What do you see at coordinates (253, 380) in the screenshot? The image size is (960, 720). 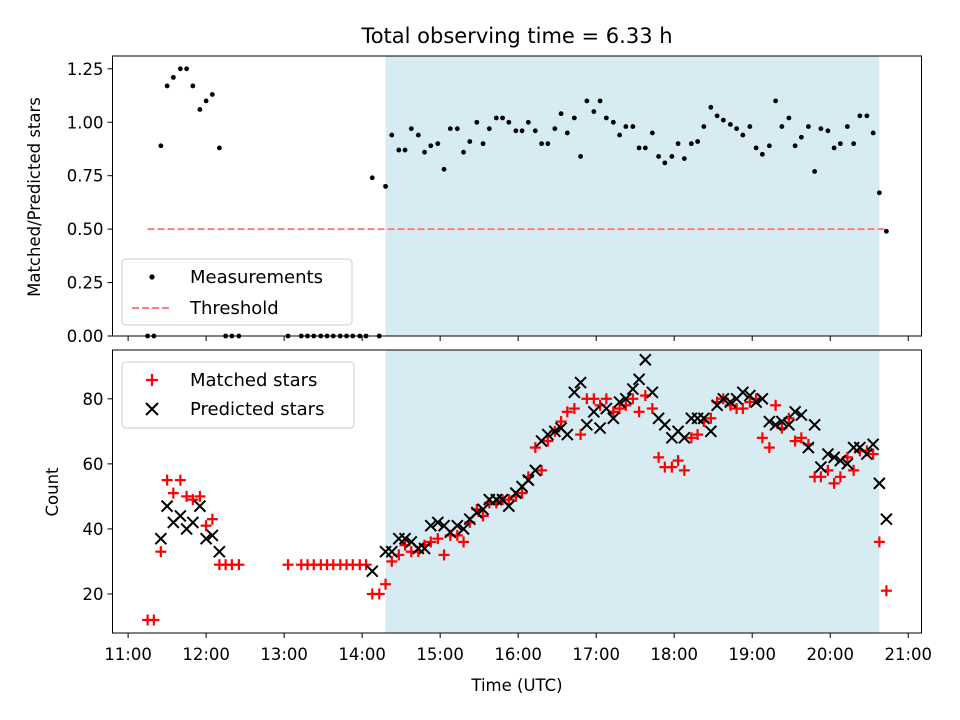 I see `legend-matched-label: Matched stars` at bounding box center [253, 380].